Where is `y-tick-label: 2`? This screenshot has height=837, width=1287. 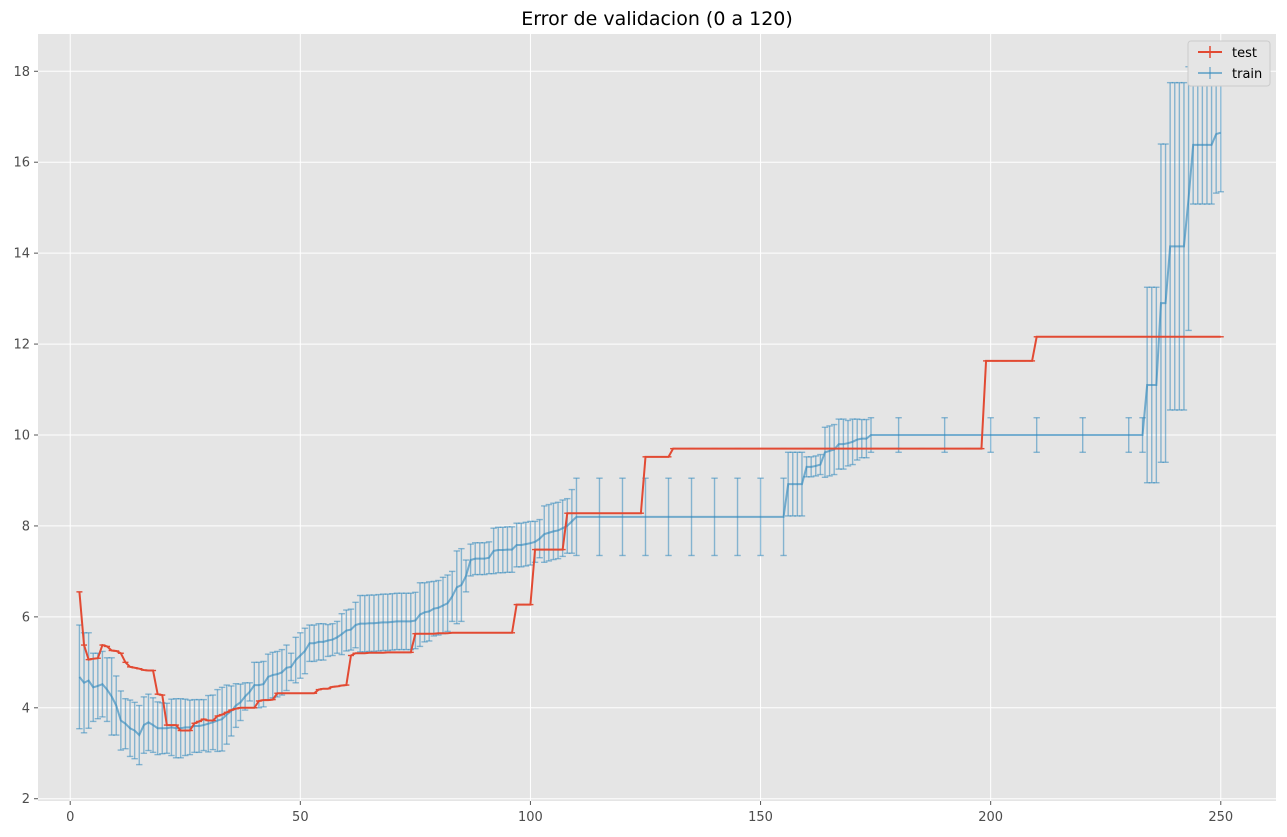
y-tick-label: 2 is located at coordinates (26, 799).